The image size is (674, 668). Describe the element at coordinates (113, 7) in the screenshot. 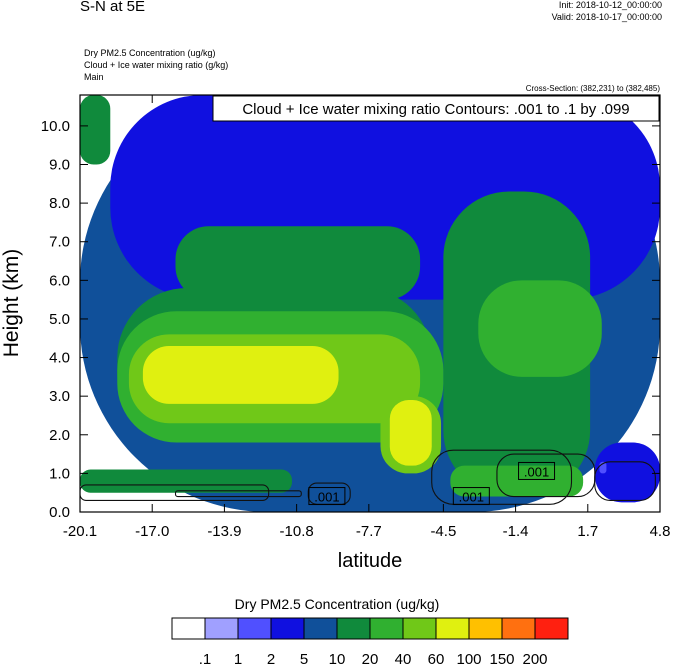

I see `plot-main-title: S-N at 5E` at that location.